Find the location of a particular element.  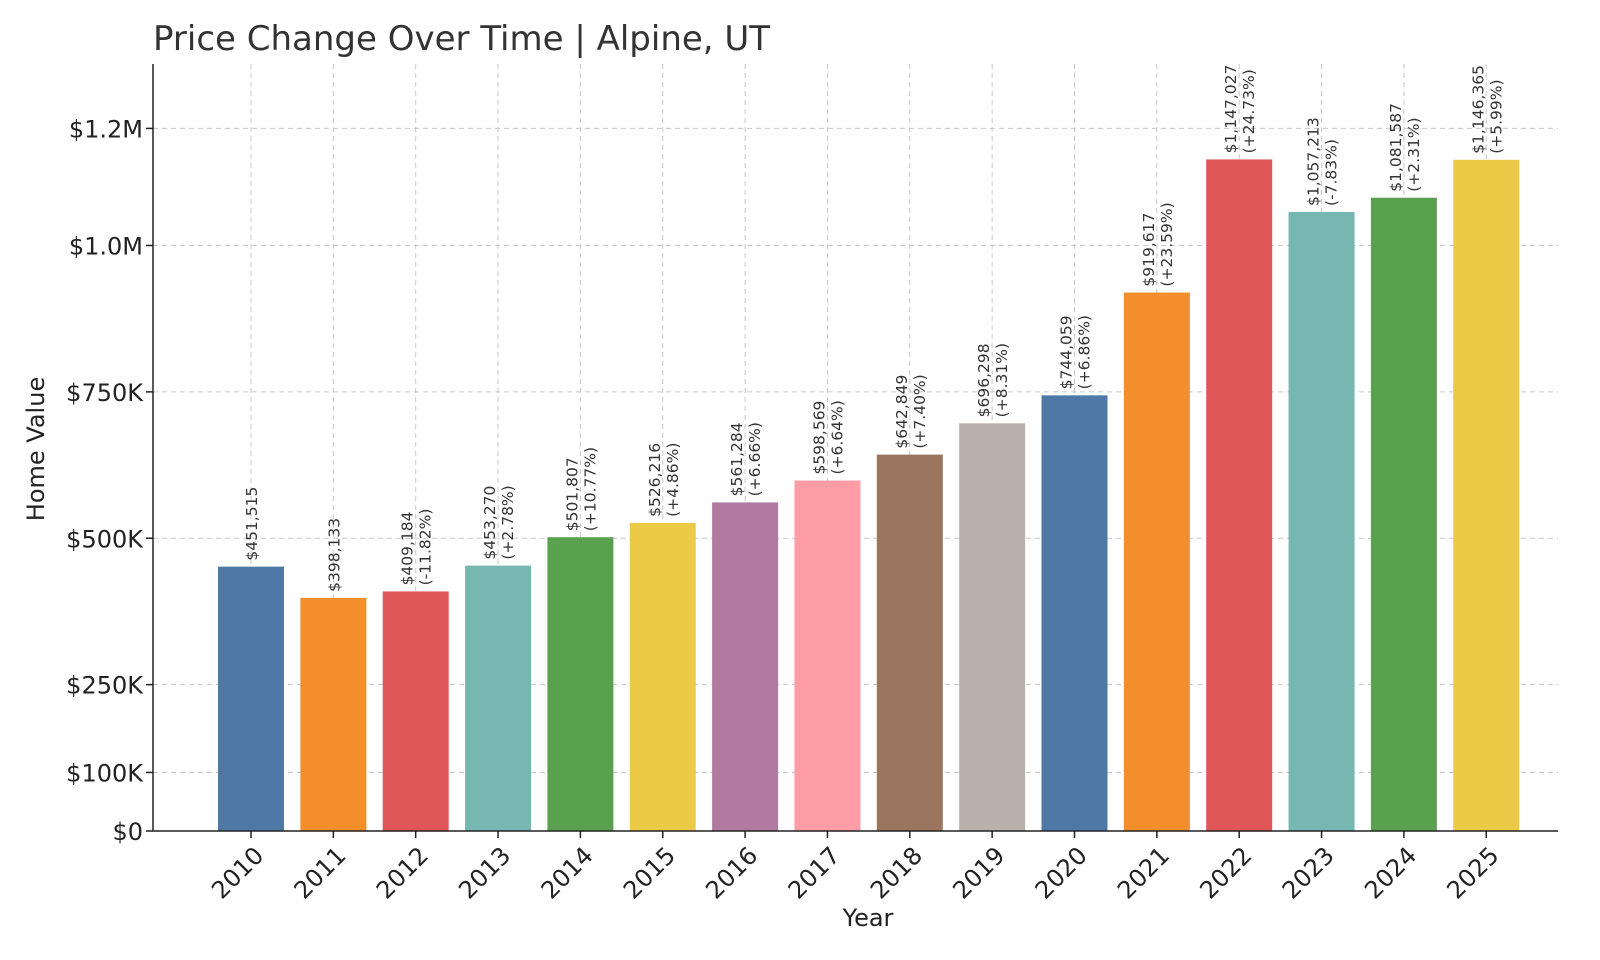

value-label: $501,807 is located at coordinates (572, 494).